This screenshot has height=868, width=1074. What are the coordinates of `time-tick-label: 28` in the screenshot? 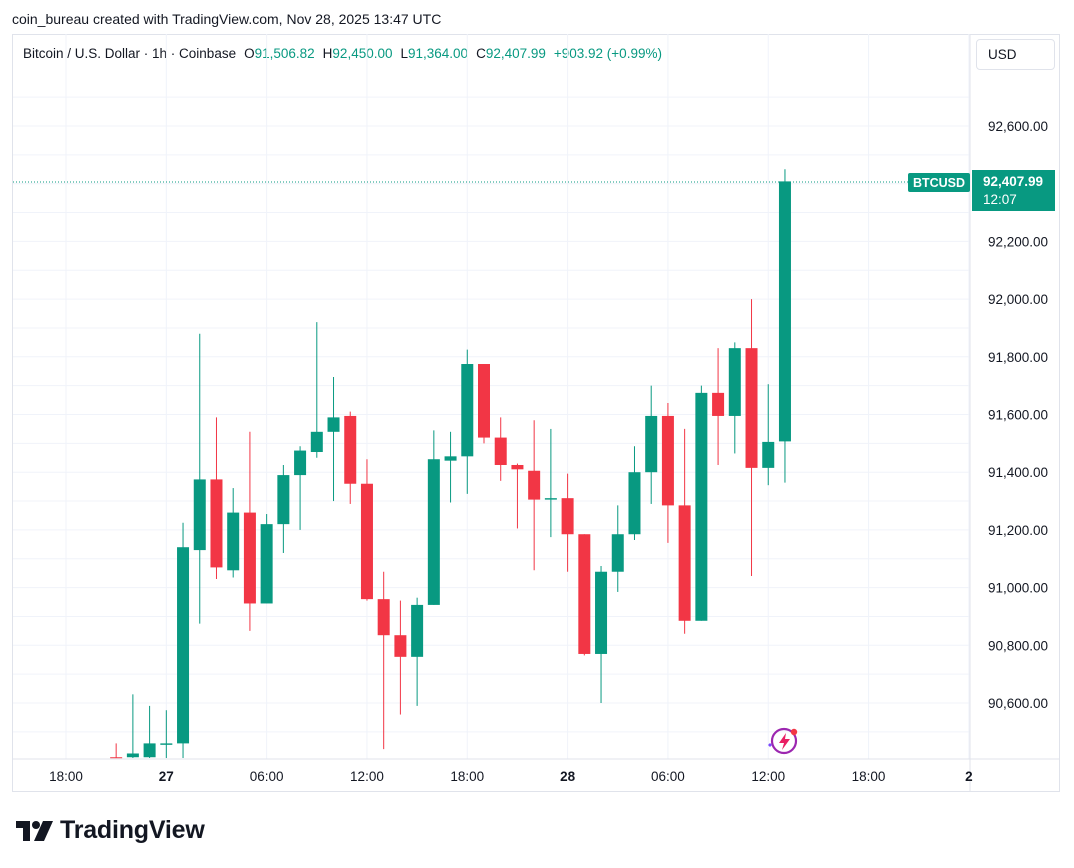 It's located at (568, 776).